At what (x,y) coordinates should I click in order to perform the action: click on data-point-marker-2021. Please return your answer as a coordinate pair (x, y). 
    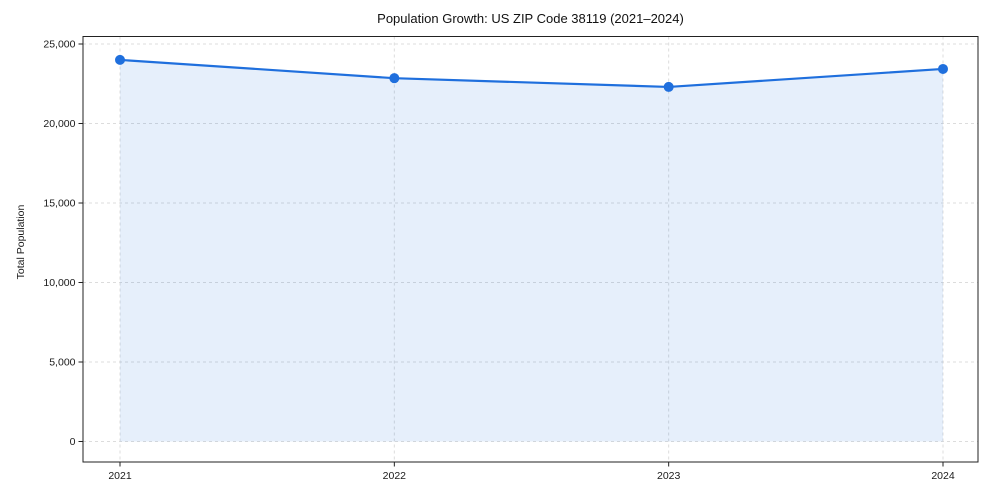
    Looking at the image, I should click on (120, 59).